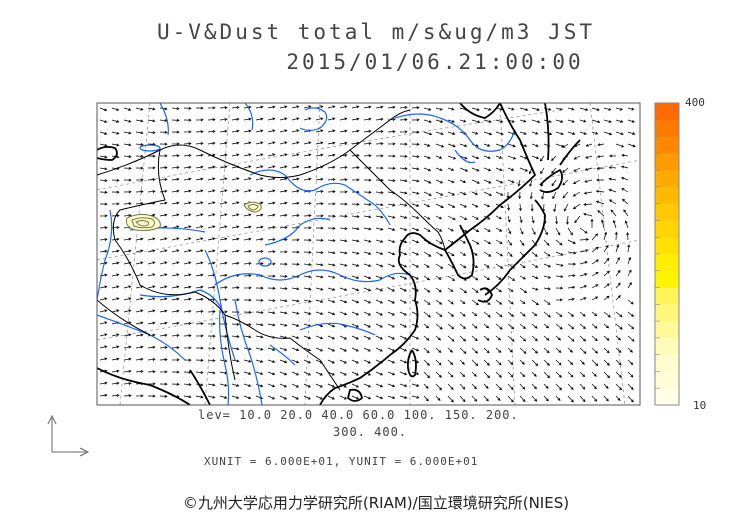  What do you see at coordinates (375, 32) in the screenshot?
I see `map-title: U-V&Dust total m/s&ug/m3 JST` at bounding box center [375, 32].